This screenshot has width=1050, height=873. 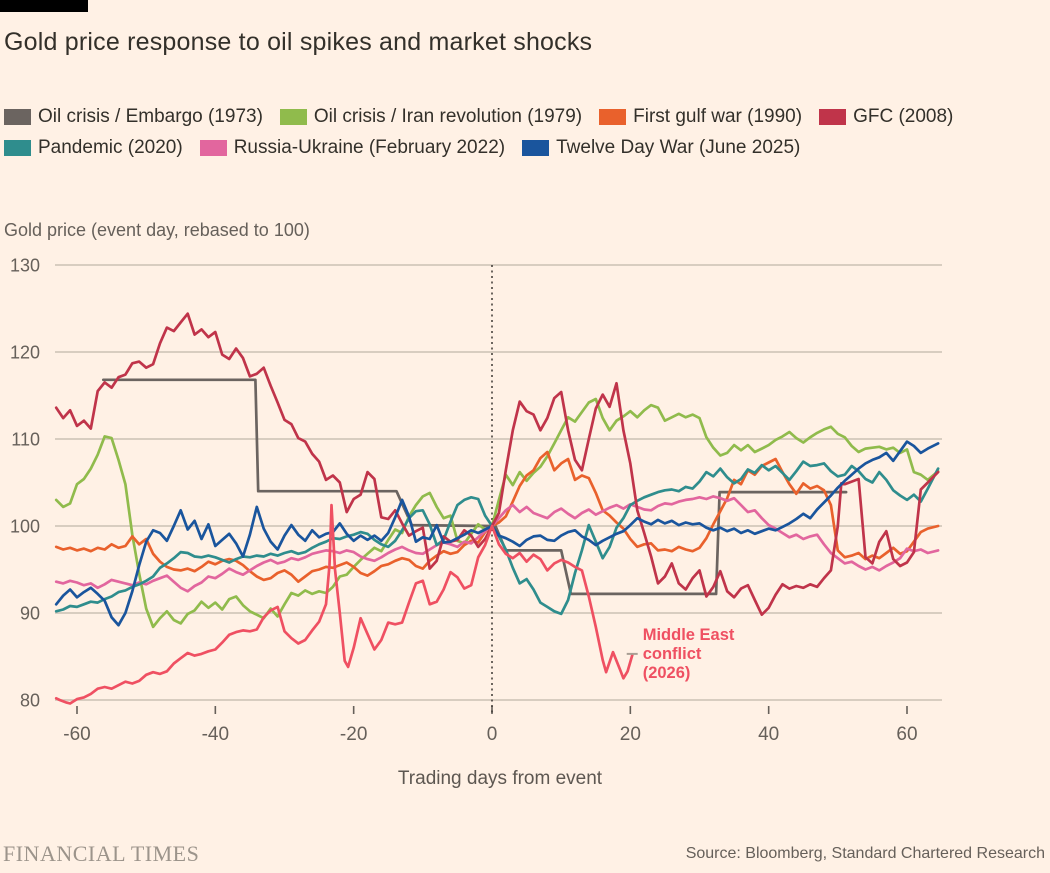 I want to click on annotation-text: conflict, so click(x=672, y=654).